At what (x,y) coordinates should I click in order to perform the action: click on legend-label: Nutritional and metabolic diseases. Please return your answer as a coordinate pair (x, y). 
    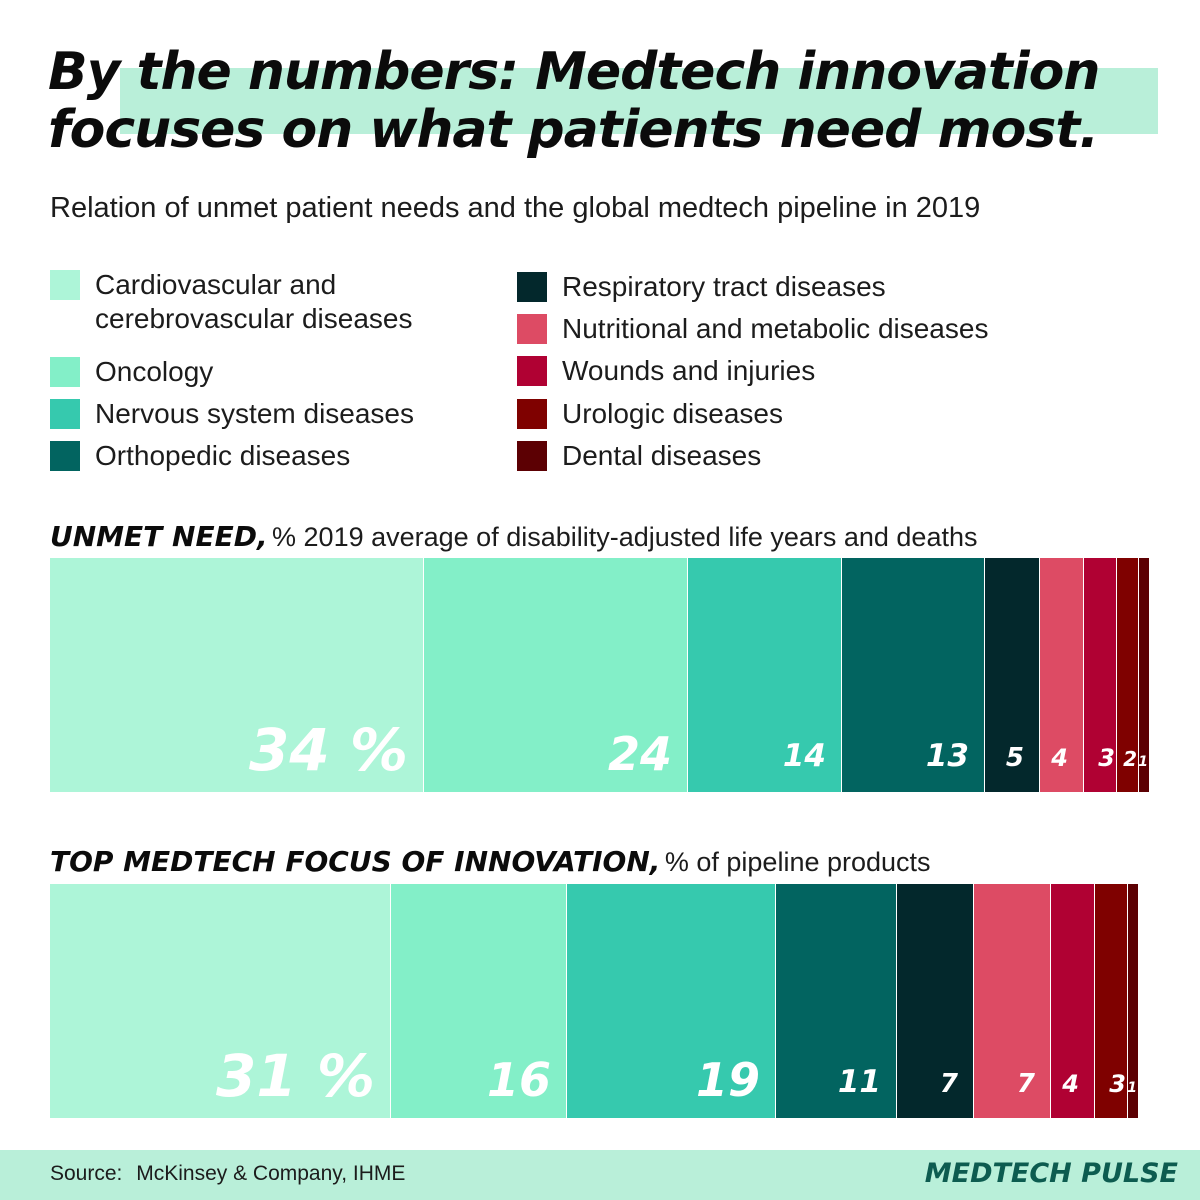
    Looking at the image, I should click on (775, 328).